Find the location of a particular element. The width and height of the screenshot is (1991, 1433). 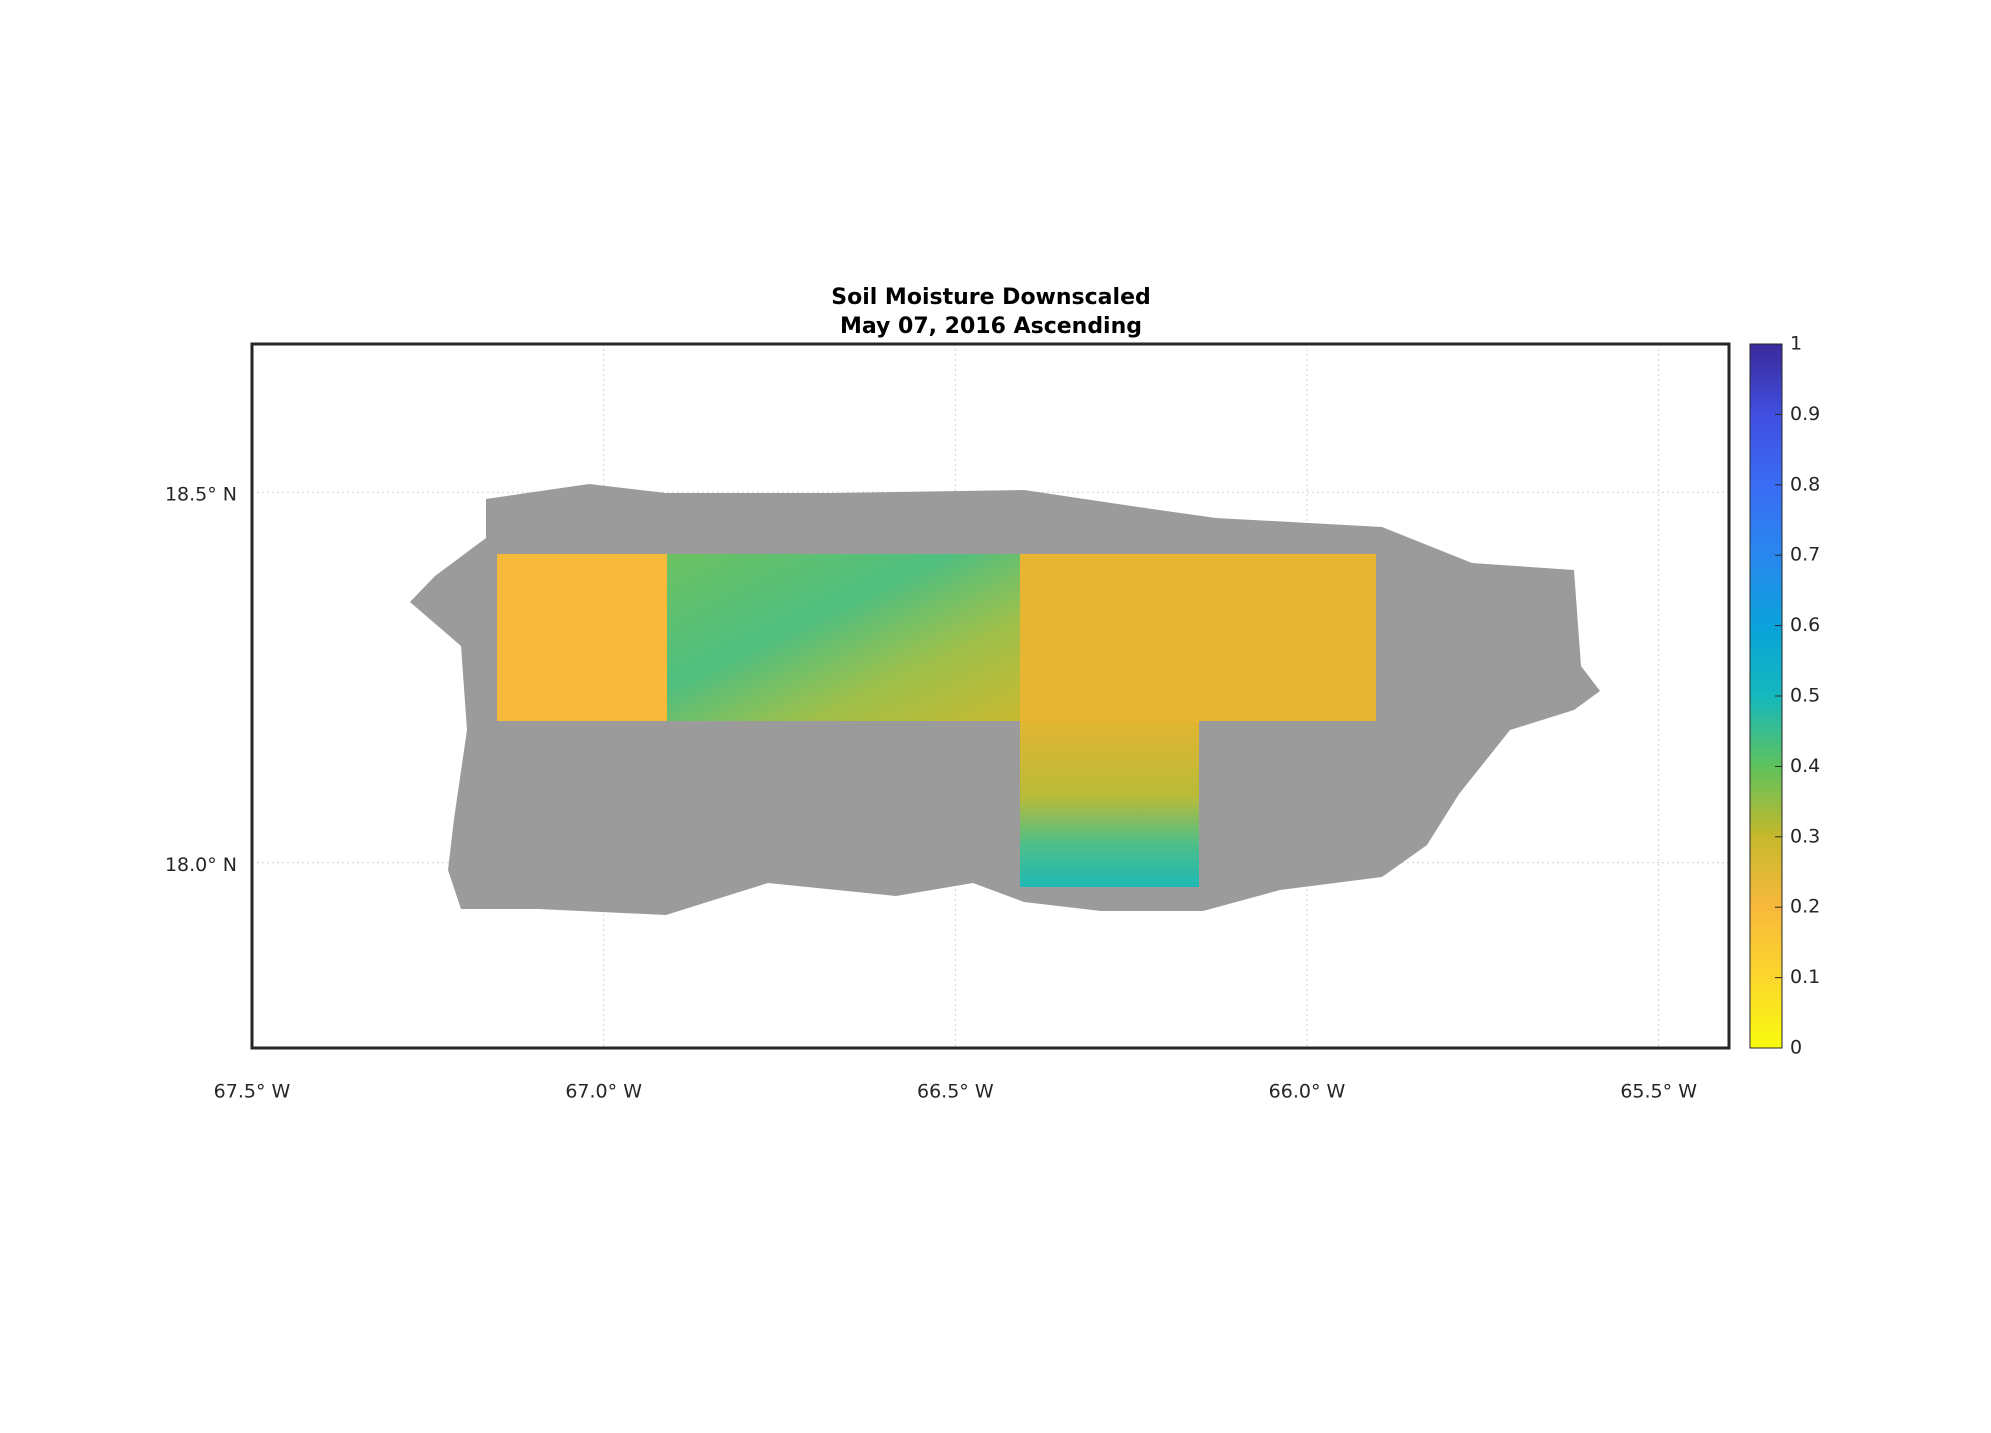

x-tick-label: 66.5° W is located at coordinates (955, 1092).